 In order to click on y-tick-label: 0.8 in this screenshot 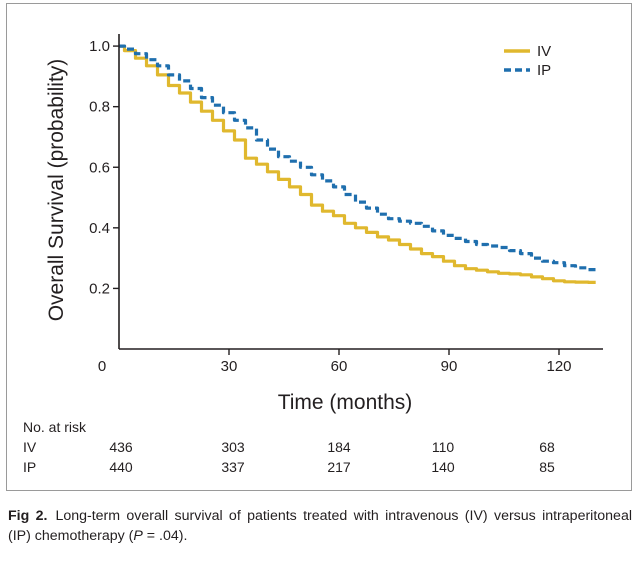, I will do `click(99, 107)`.